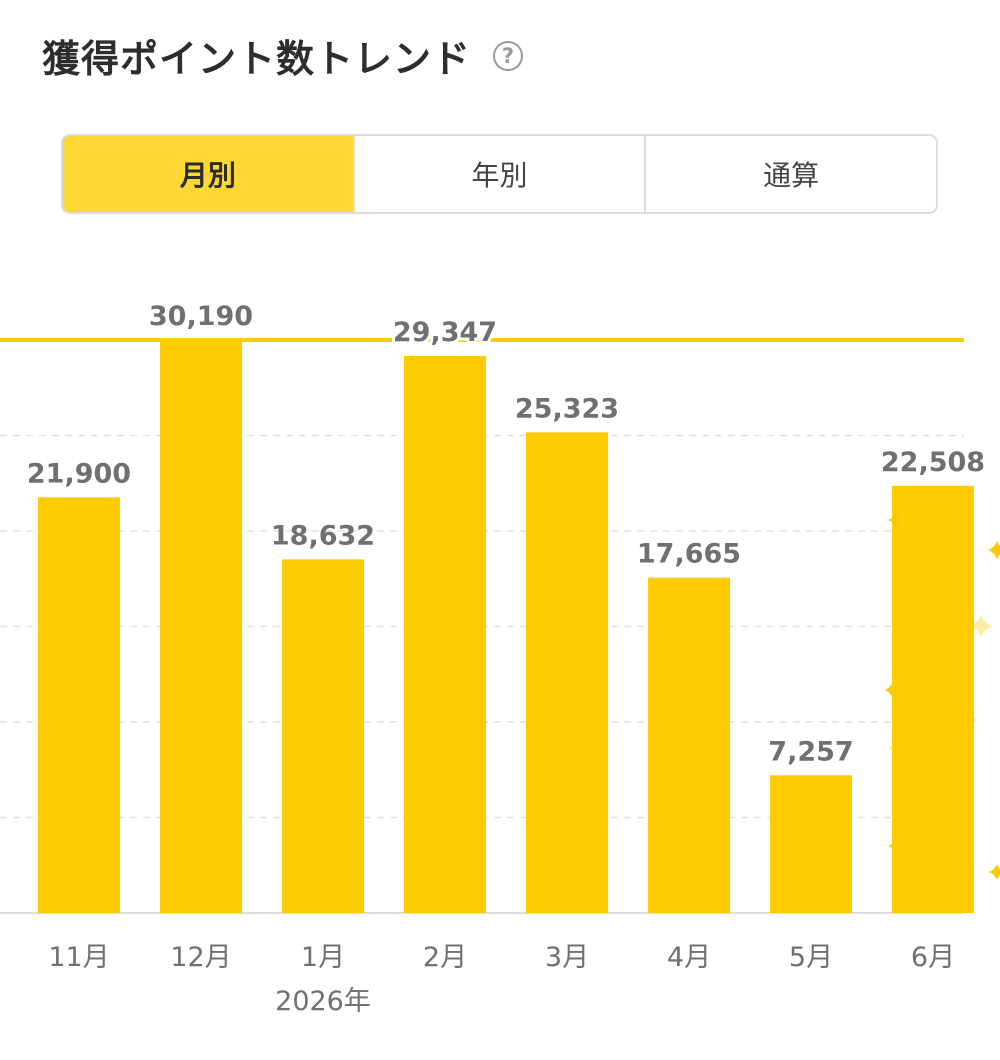 This screenshot has width=1000, height=1060. What do you see at coordinates (689, 957) in the screenshot?
I see `x-tick-label: 4月` at bounding box center [689, 957].